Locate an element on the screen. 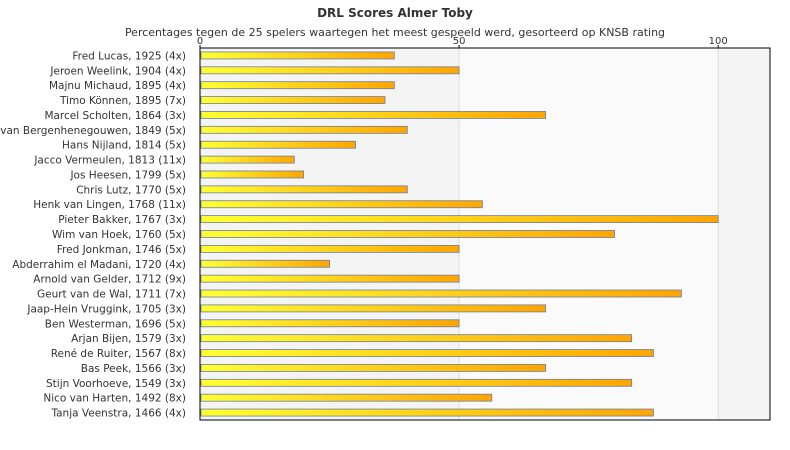  x-tick-label: 100 is located at coordinates (718, 41).